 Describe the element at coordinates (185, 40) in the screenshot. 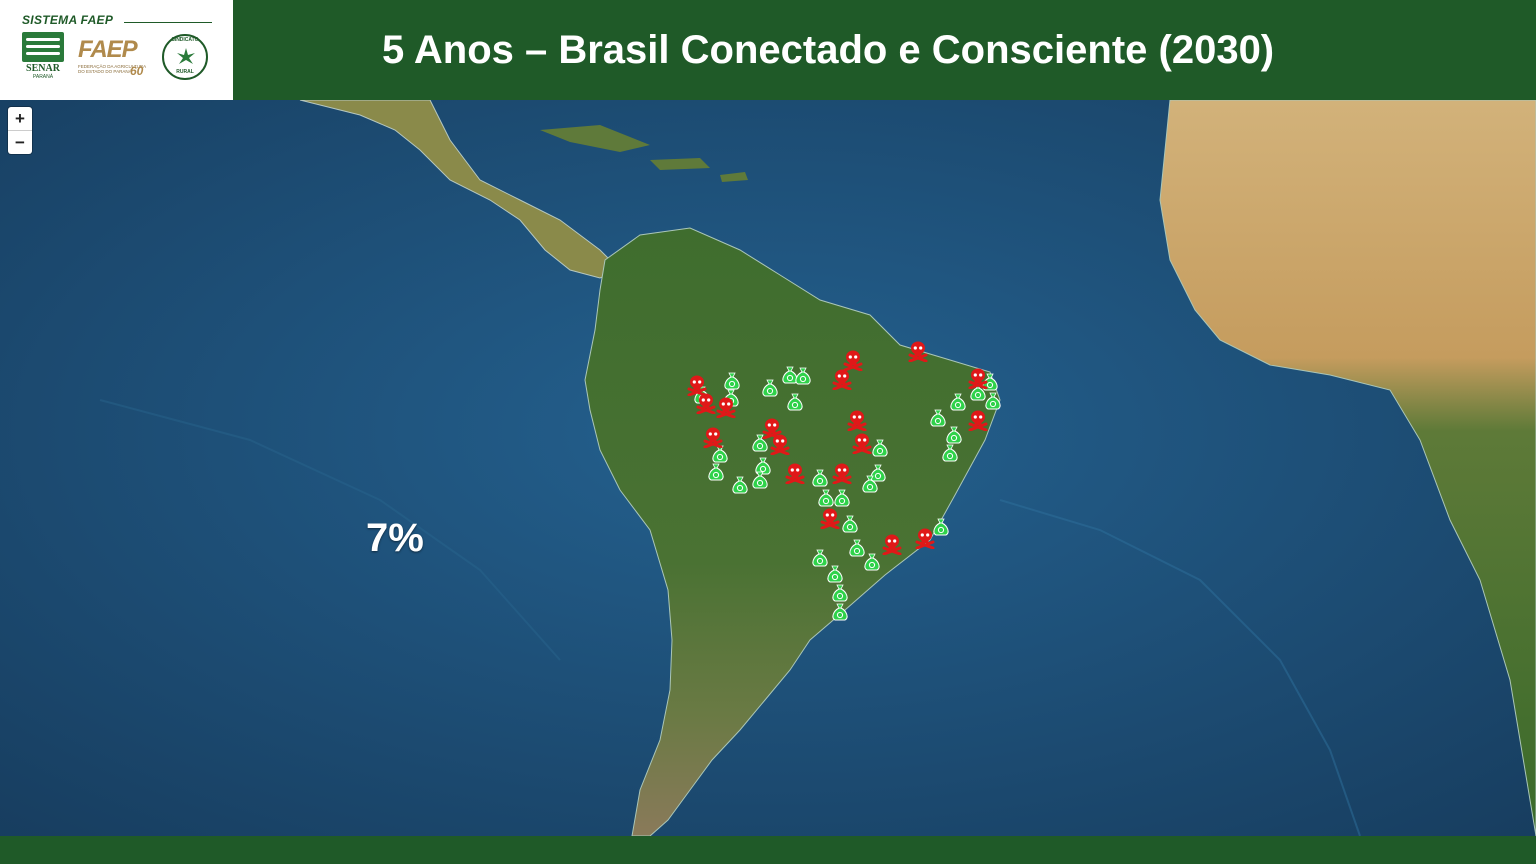

I see `sindicato-label-top: SINDICATO` at that location.